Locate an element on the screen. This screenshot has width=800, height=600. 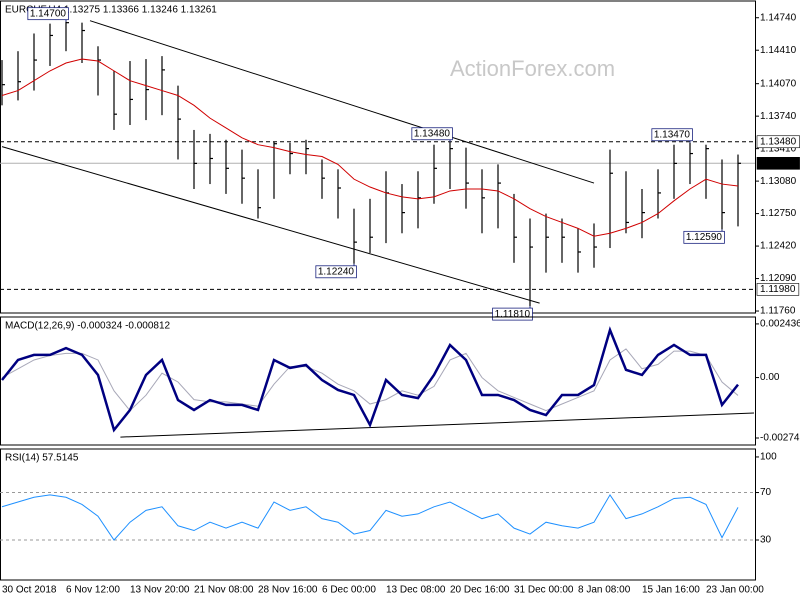
y-tick-label: 1.13080 is located at coordinates (778, 181).